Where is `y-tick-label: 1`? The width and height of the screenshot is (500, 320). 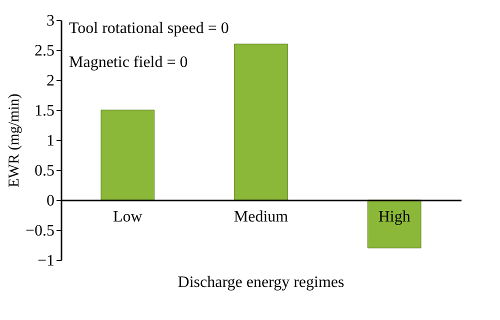 y-tick-label: 1 is located at coordinates (50, 141).